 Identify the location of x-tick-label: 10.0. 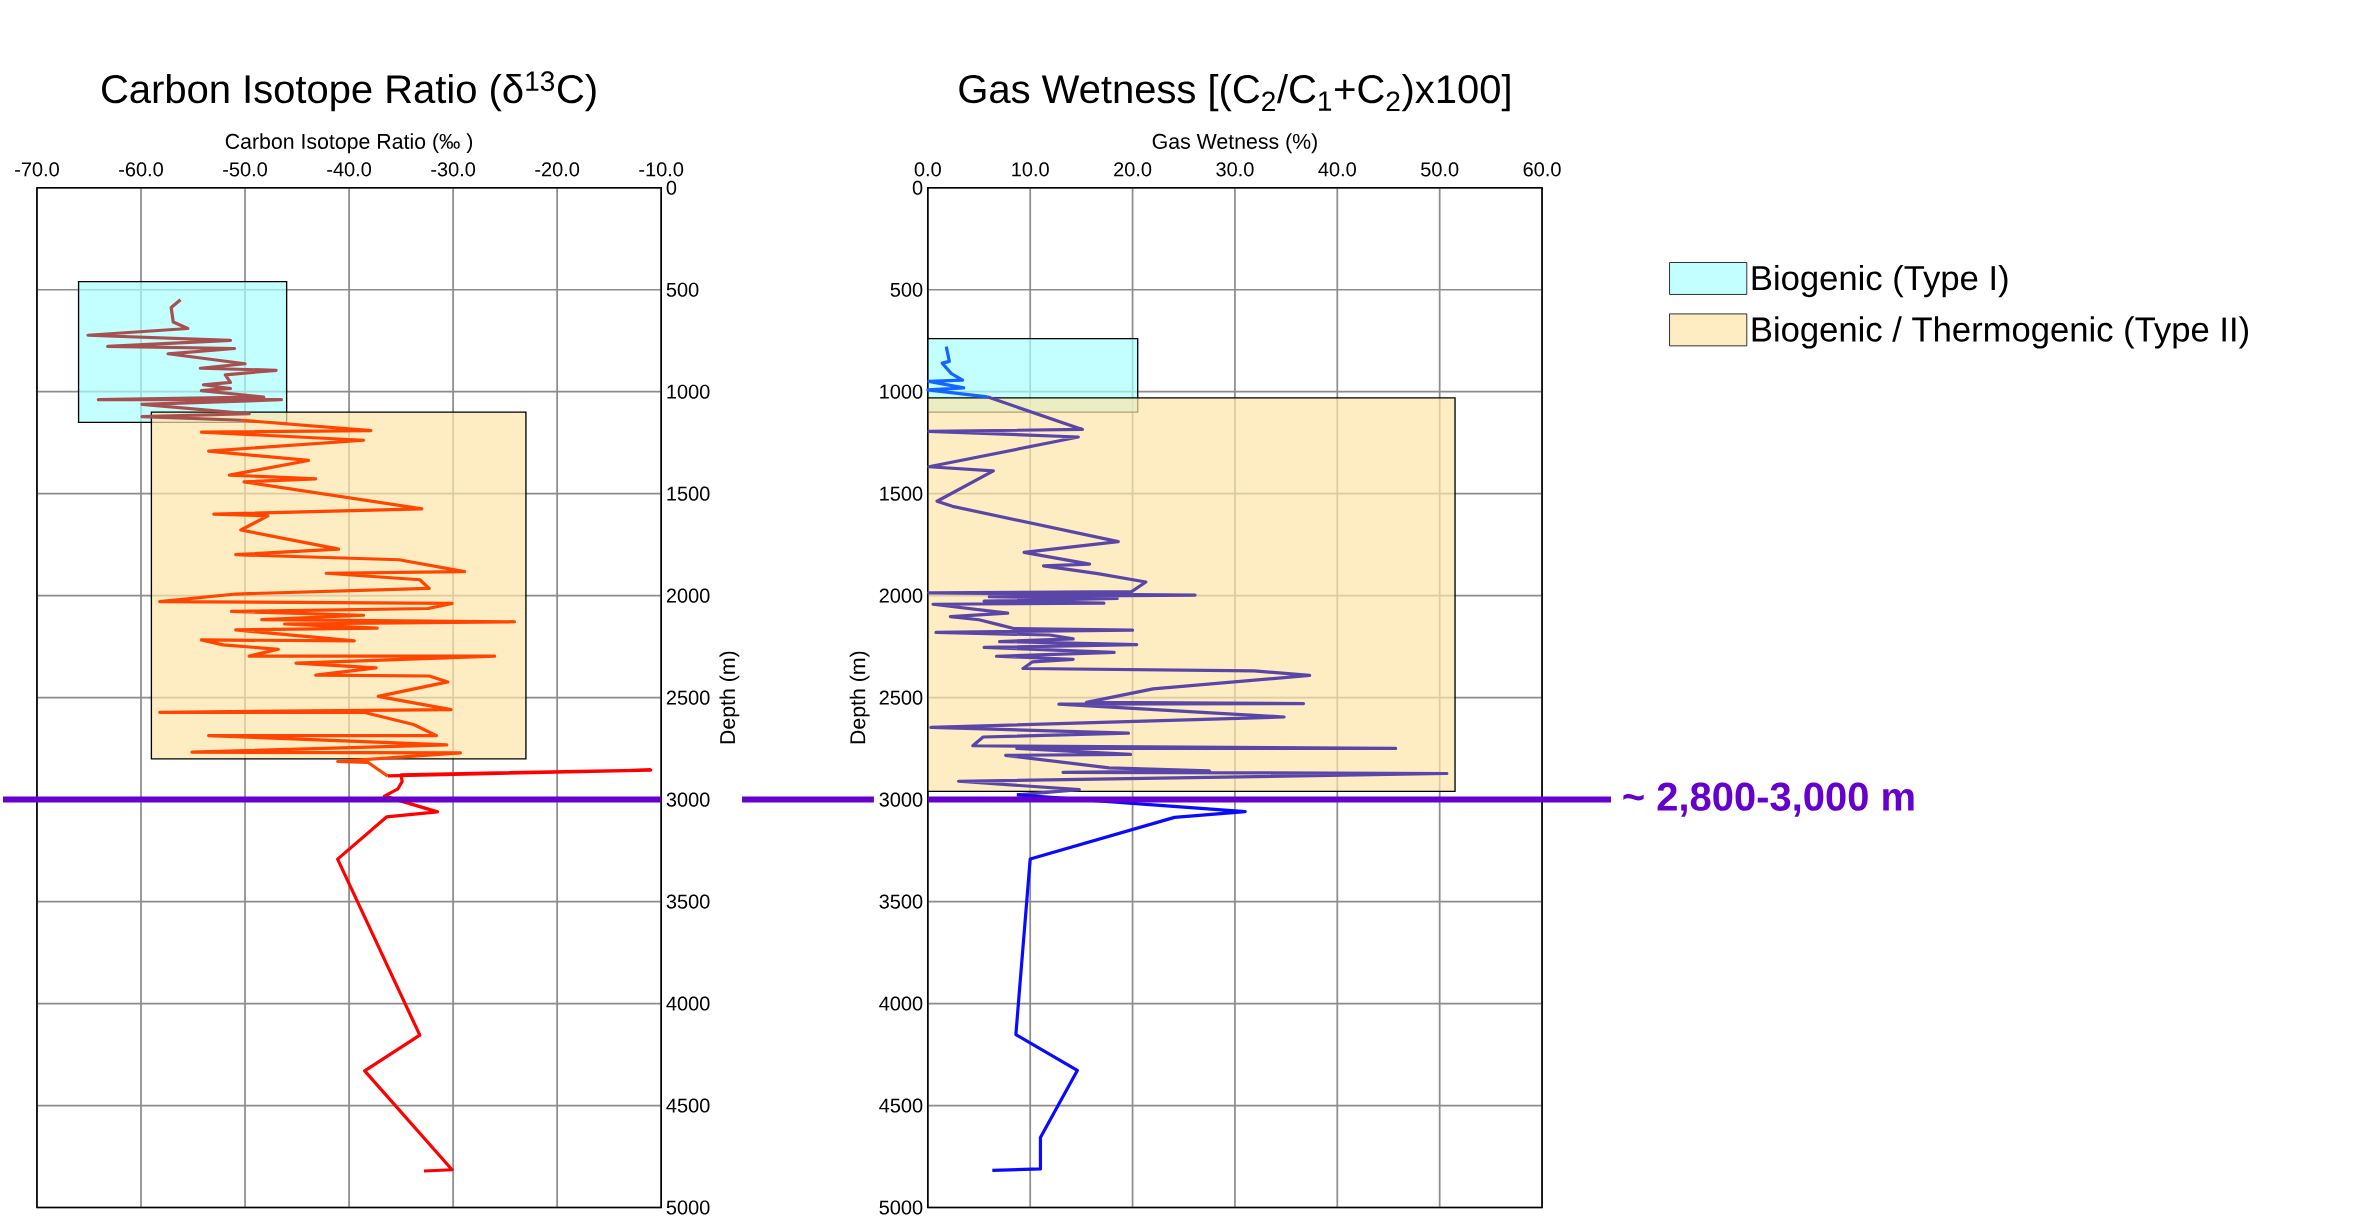
(1030, 169).